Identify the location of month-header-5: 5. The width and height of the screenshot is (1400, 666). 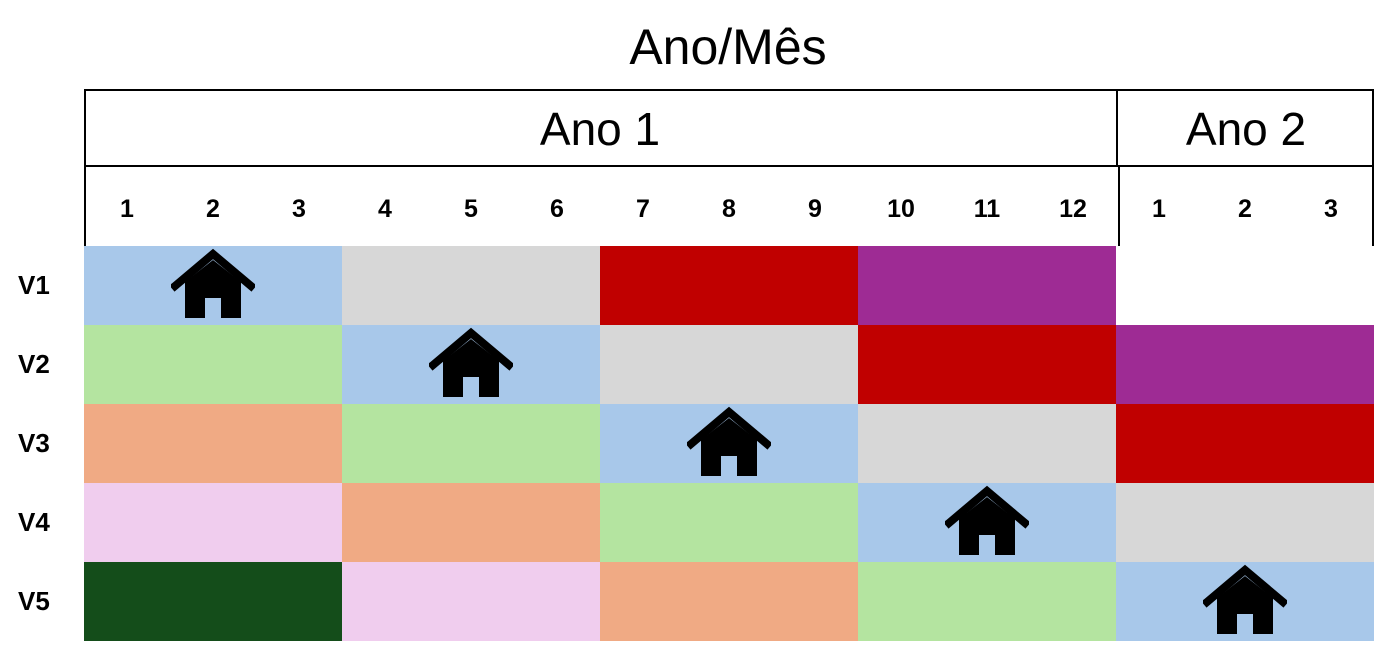
(471, 209).